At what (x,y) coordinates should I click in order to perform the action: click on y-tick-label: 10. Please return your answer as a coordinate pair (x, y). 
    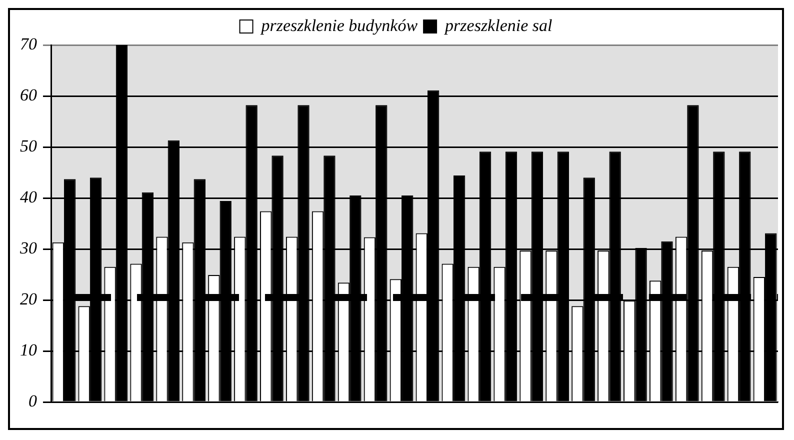
    Looking at the image, I should click on (29, 350).